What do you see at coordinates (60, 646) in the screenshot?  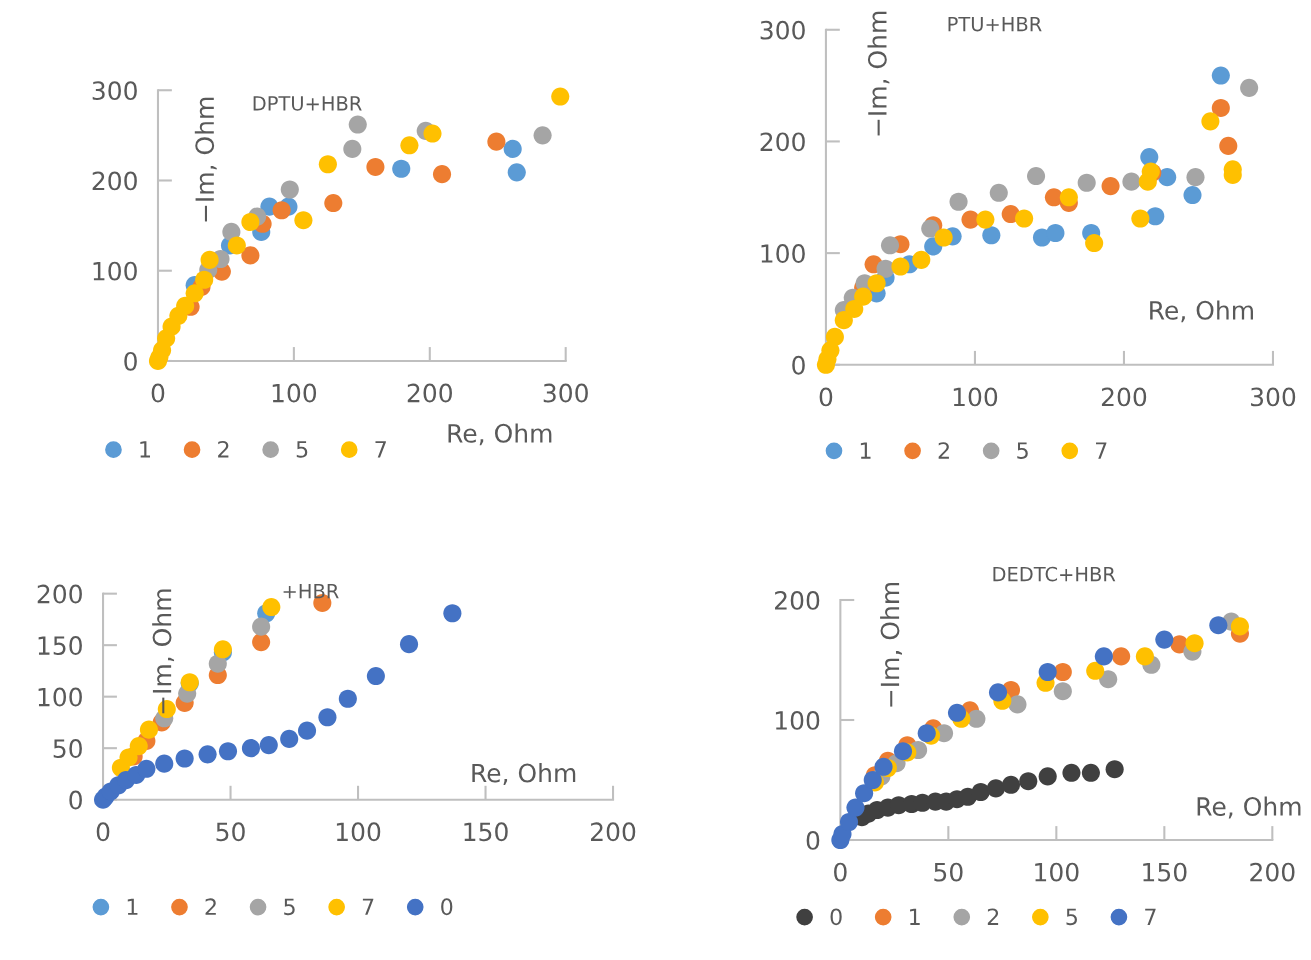 I see `y-tick-label: 150` at bounding box center [60, 646].